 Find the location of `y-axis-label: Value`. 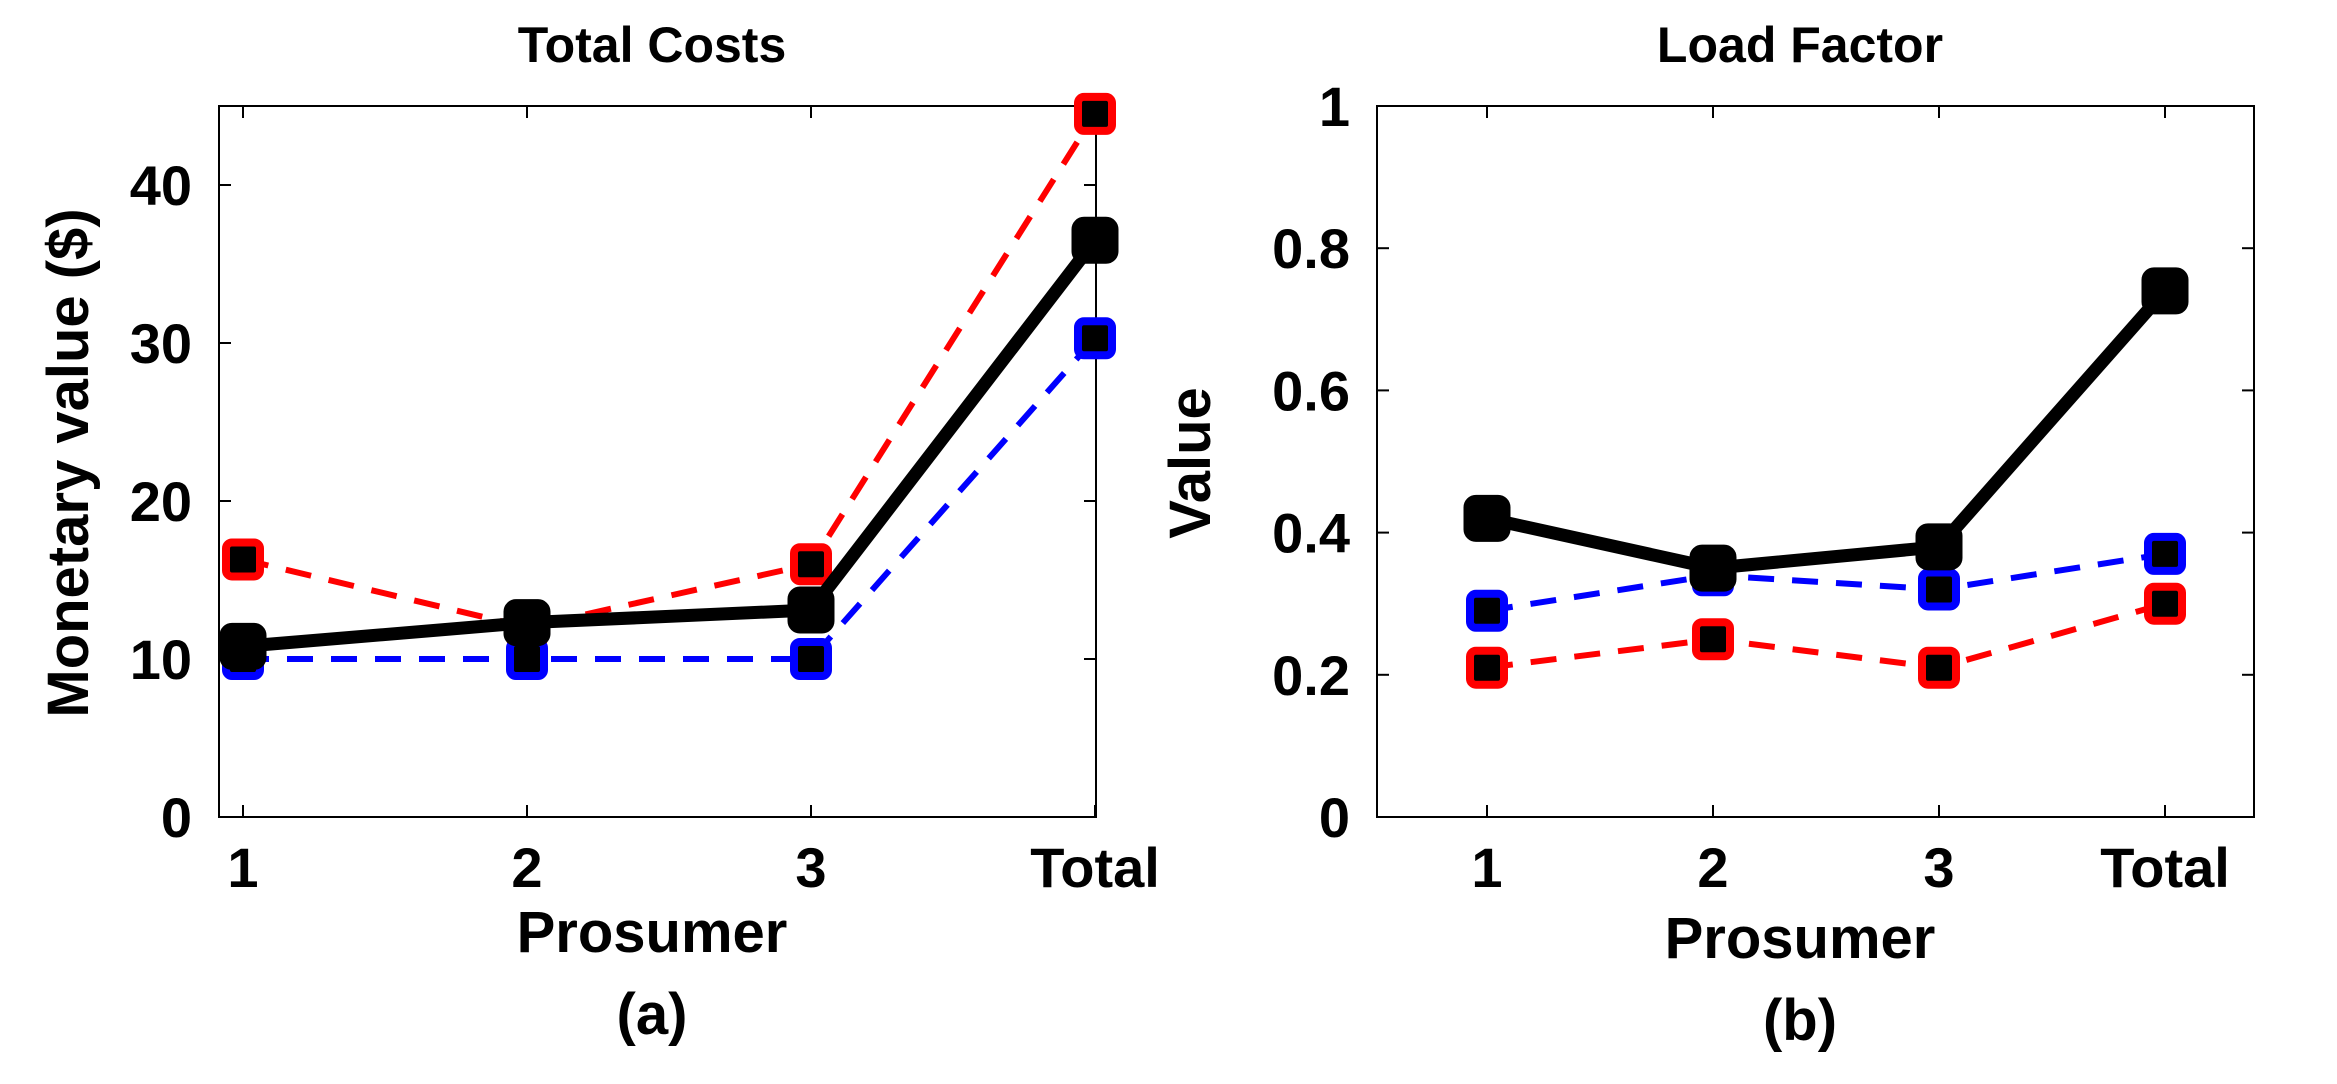

y-axis-label: Value is located at coordinates (1190, 463).